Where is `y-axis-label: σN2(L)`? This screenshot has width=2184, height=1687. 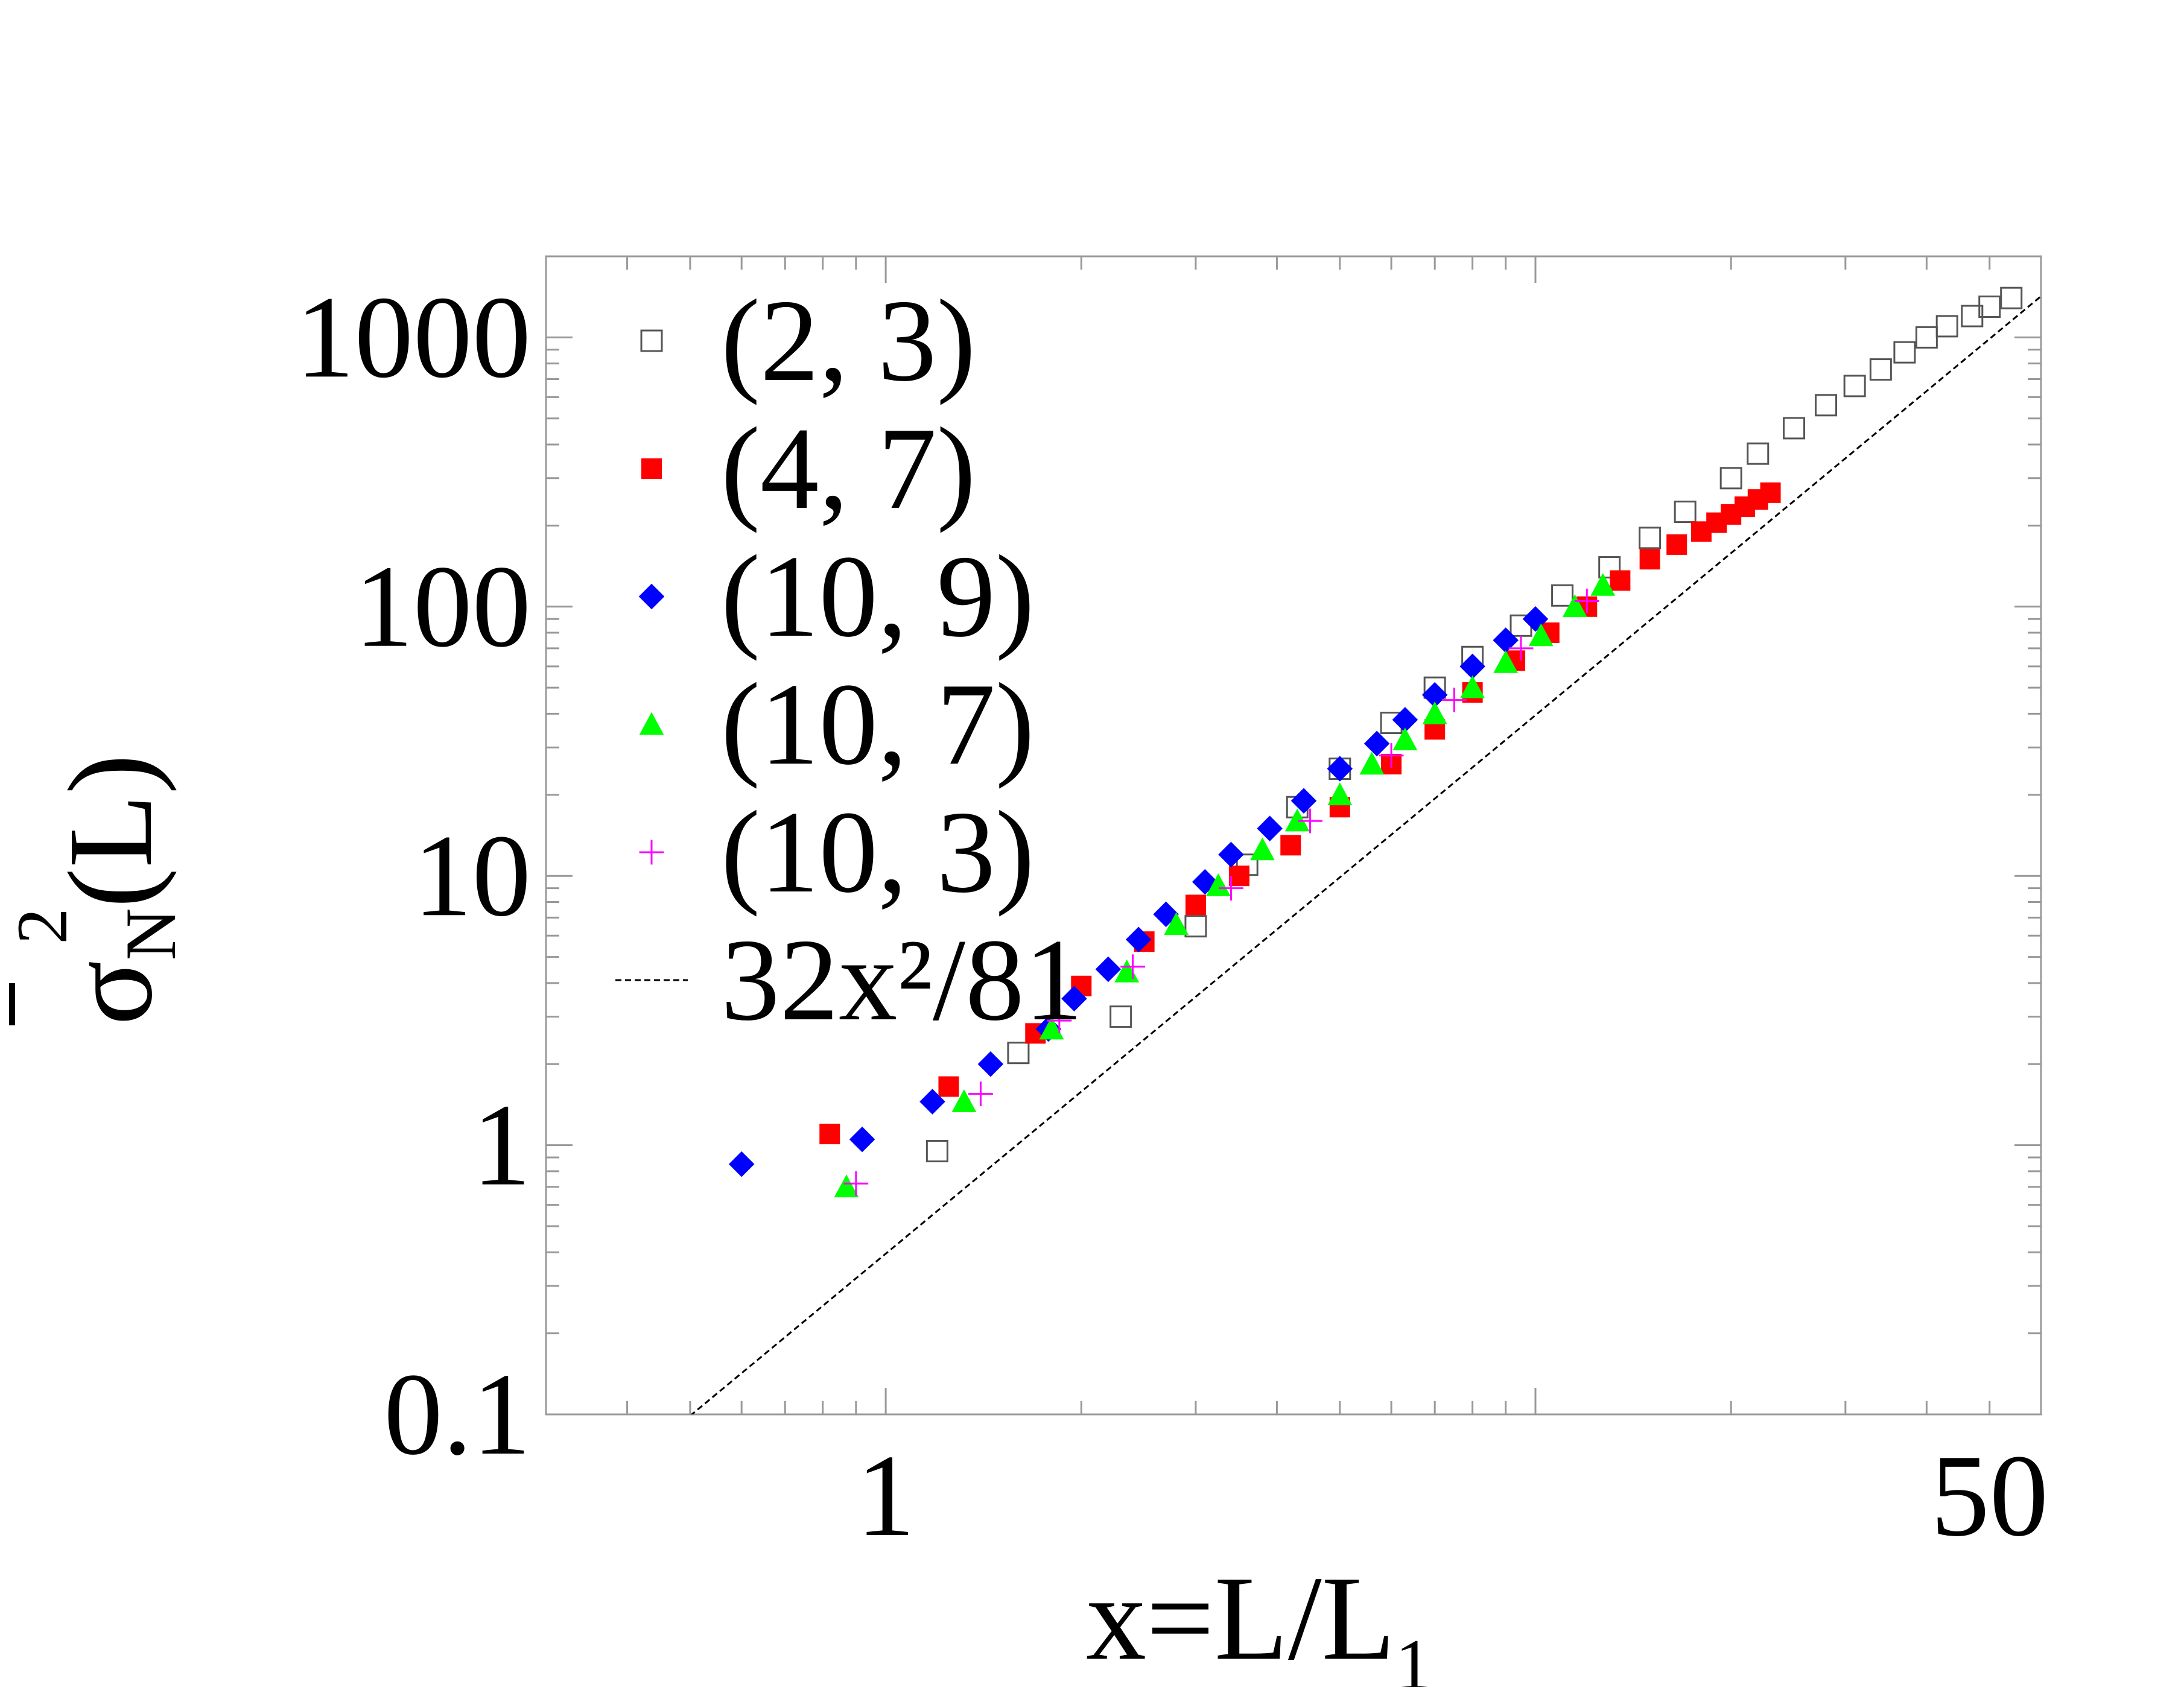 y-axis-label: σN2(L) is located at coordinates (97, 890).